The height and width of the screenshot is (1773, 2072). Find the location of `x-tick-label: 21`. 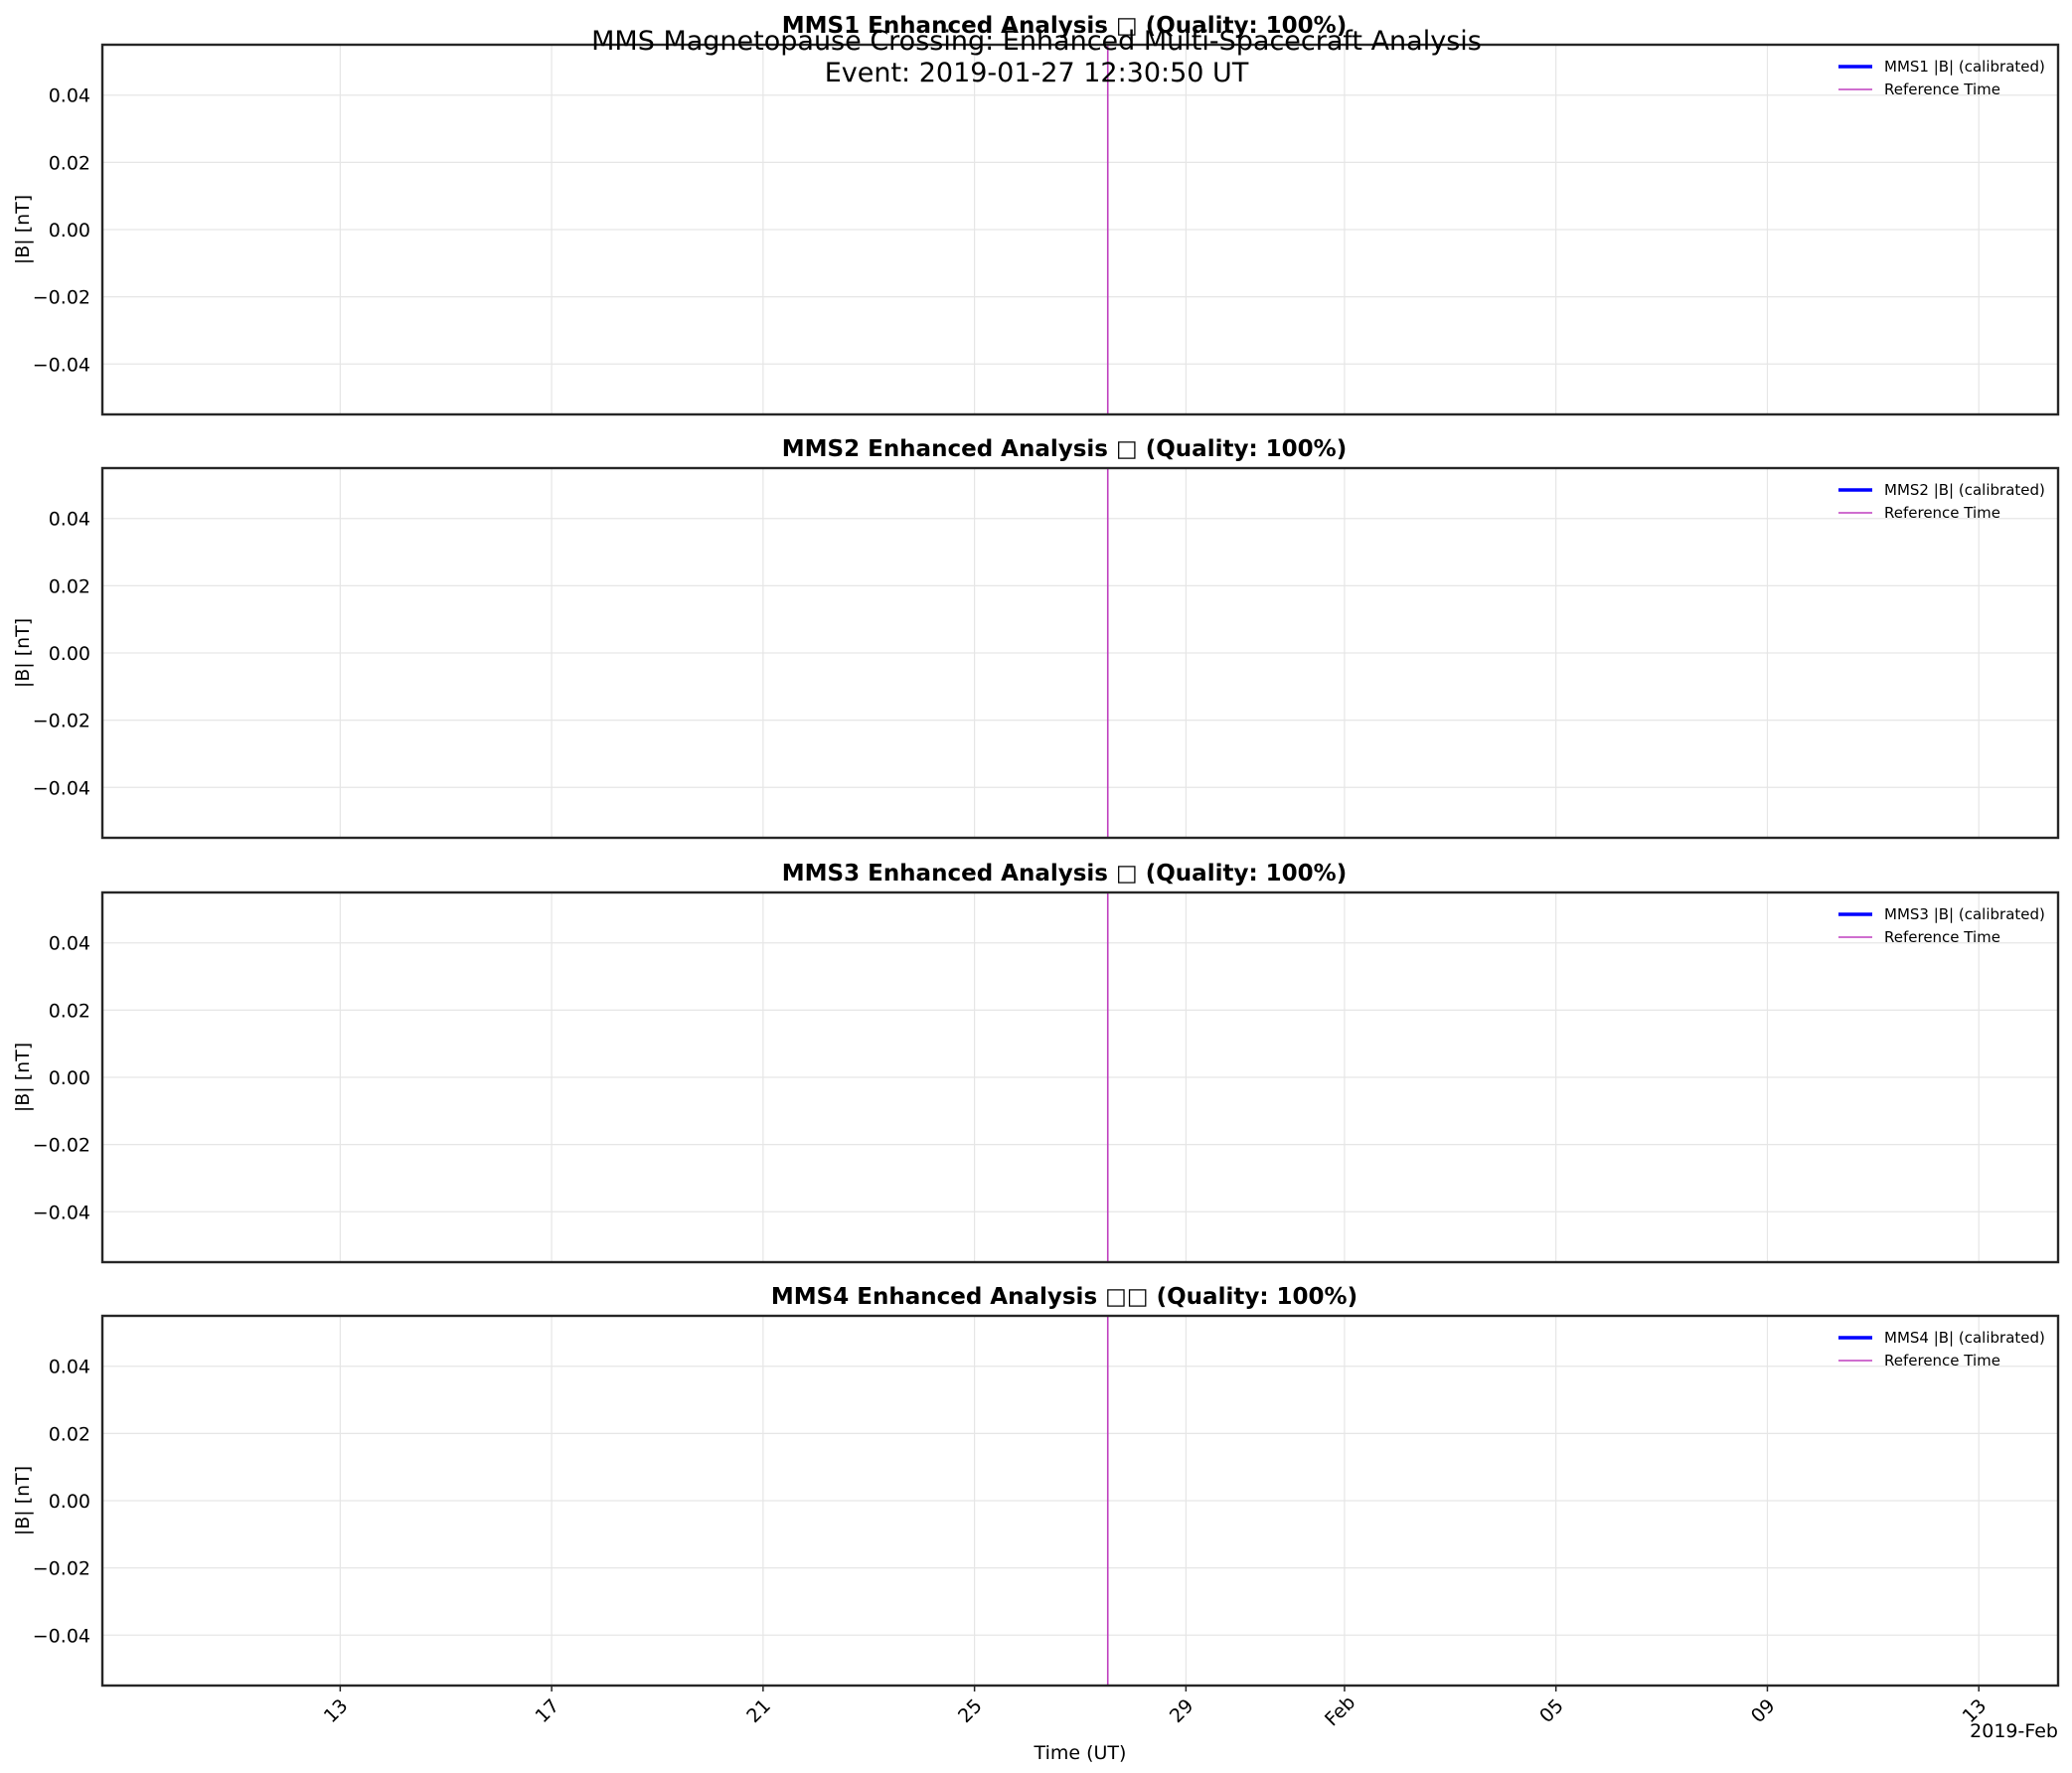

x-tick-label: 21 is located at coordinates (758, 1711).